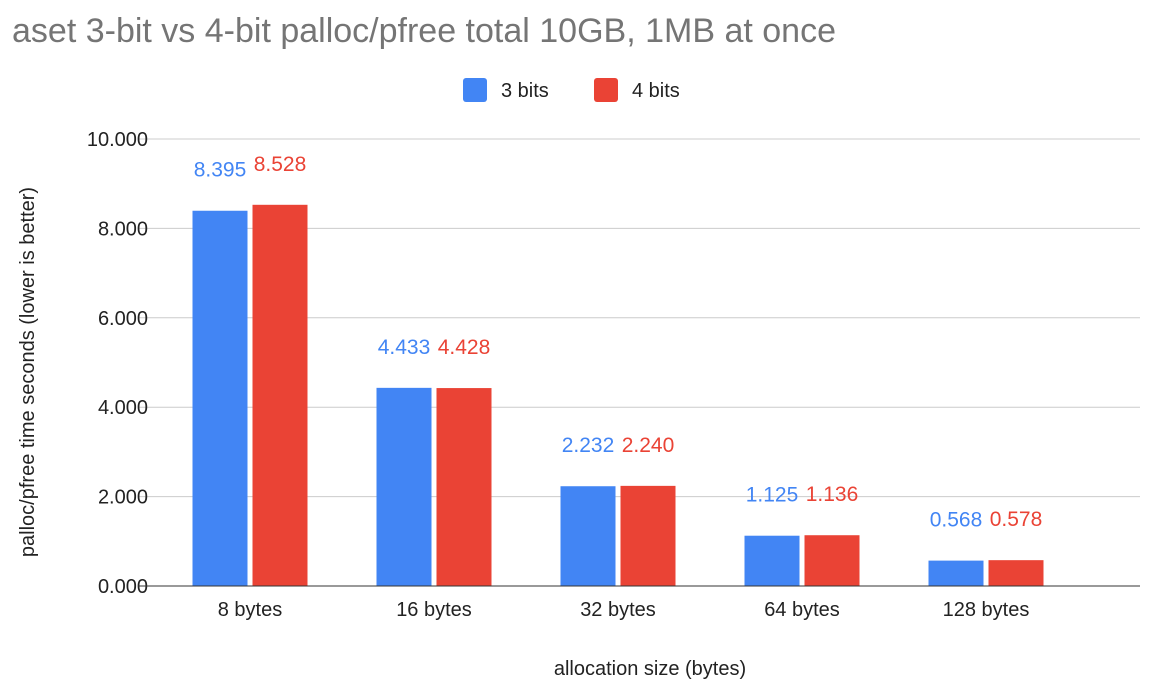 The width and height of the screenshot is (1152, 684). What do you see at coordinates (772, 495) in the screenshot?
I see `data-label: 1.125` at bounding box center [772, 495].